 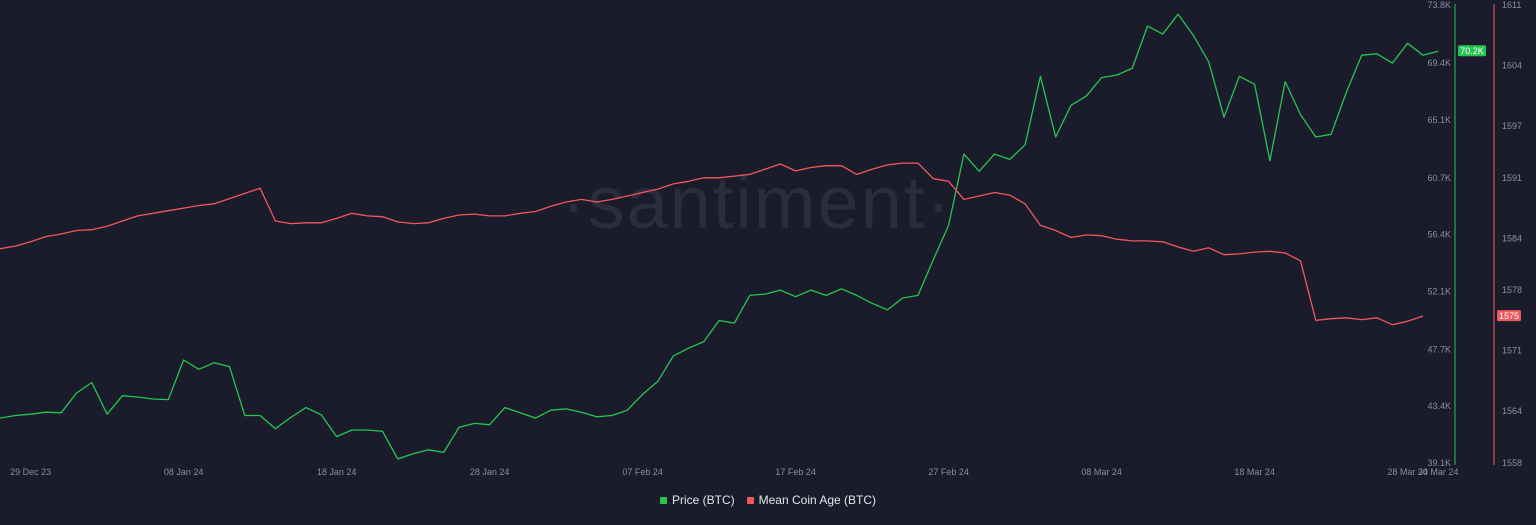 I want to click on x-tick-label: 28 Jan 24, so click(x=490, y=472).